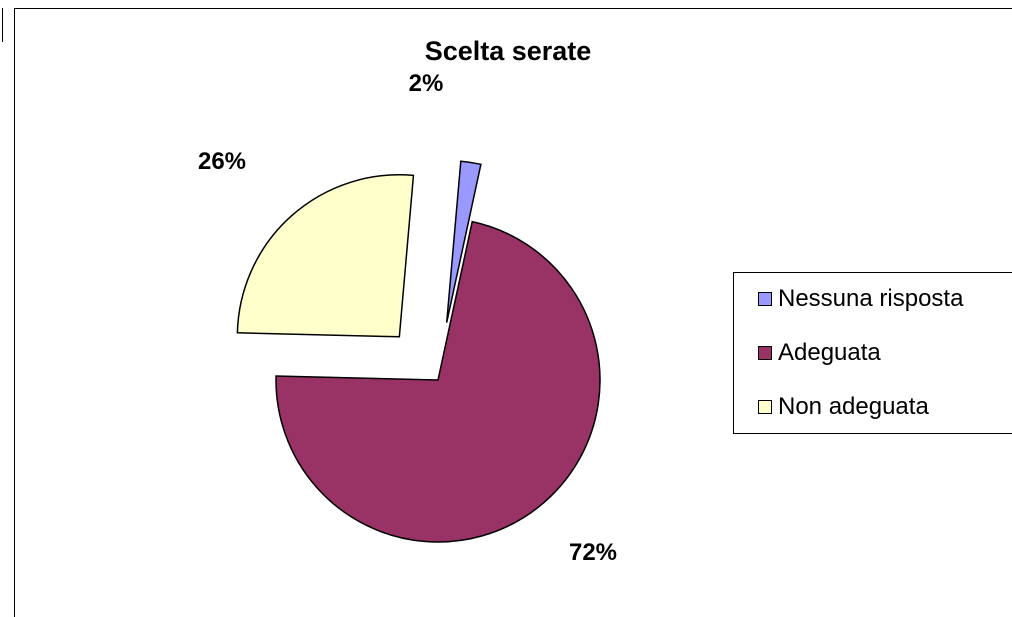  Describe the element at coordinates (463, 241) in the screenshot. I see `pie-slice-nessuna-risposta` at that location.